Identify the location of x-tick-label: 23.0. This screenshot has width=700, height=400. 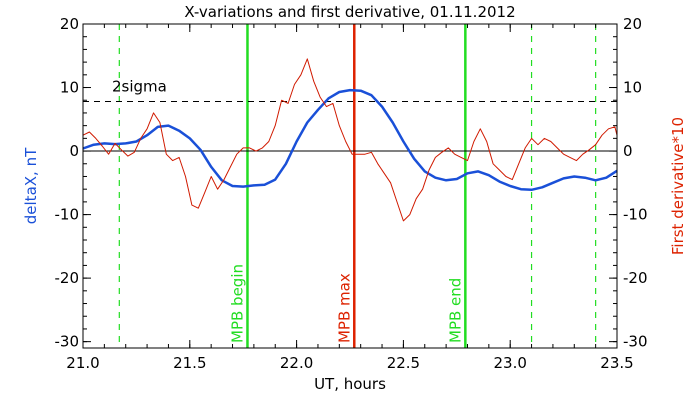
(509, 363).